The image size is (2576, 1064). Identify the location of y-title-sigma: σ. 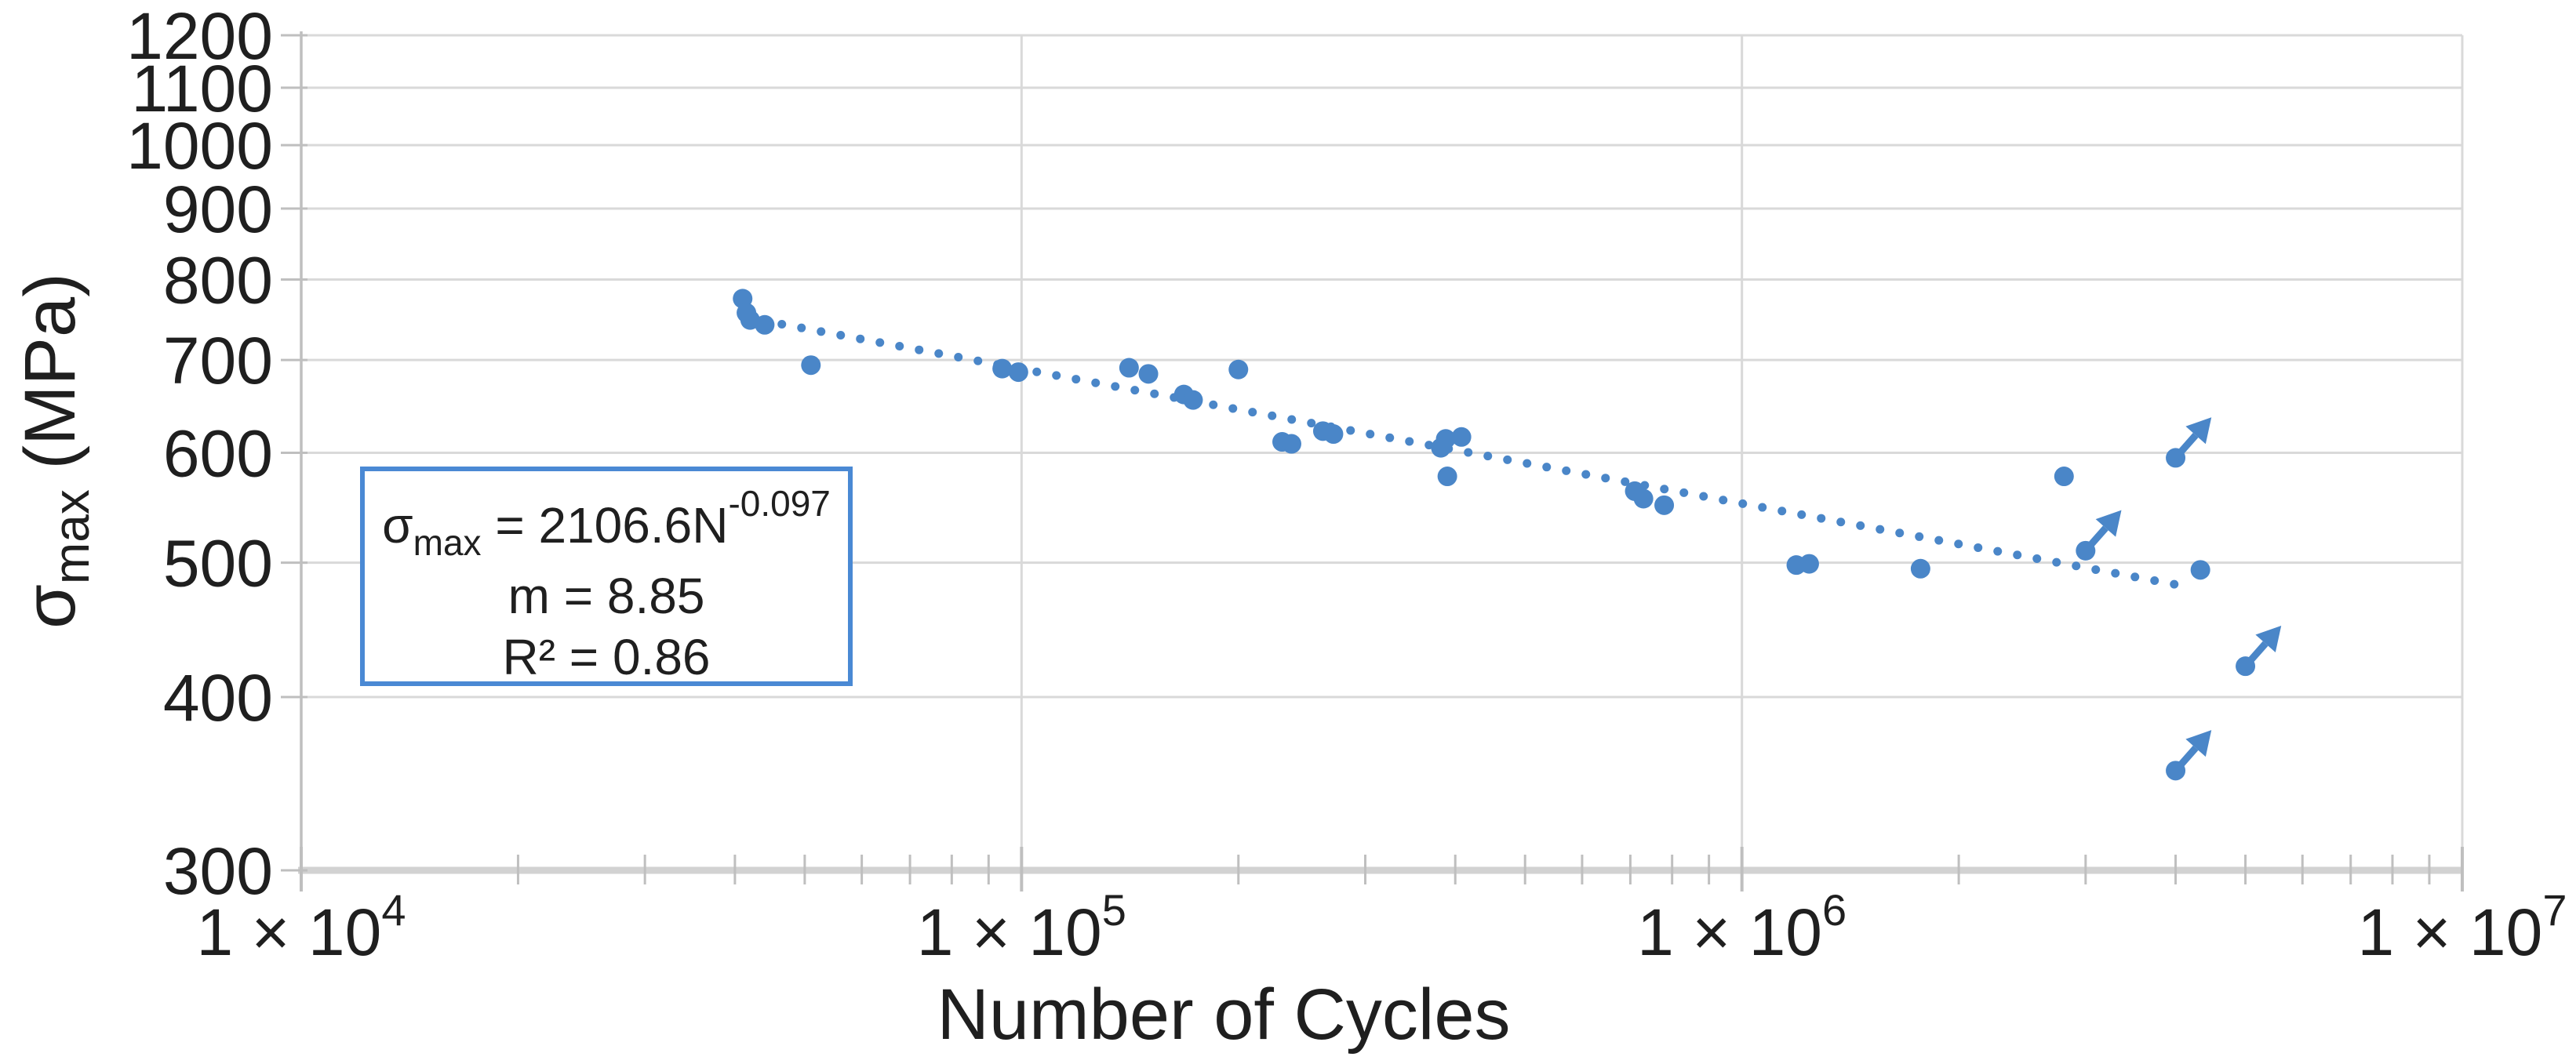
(50, 606).